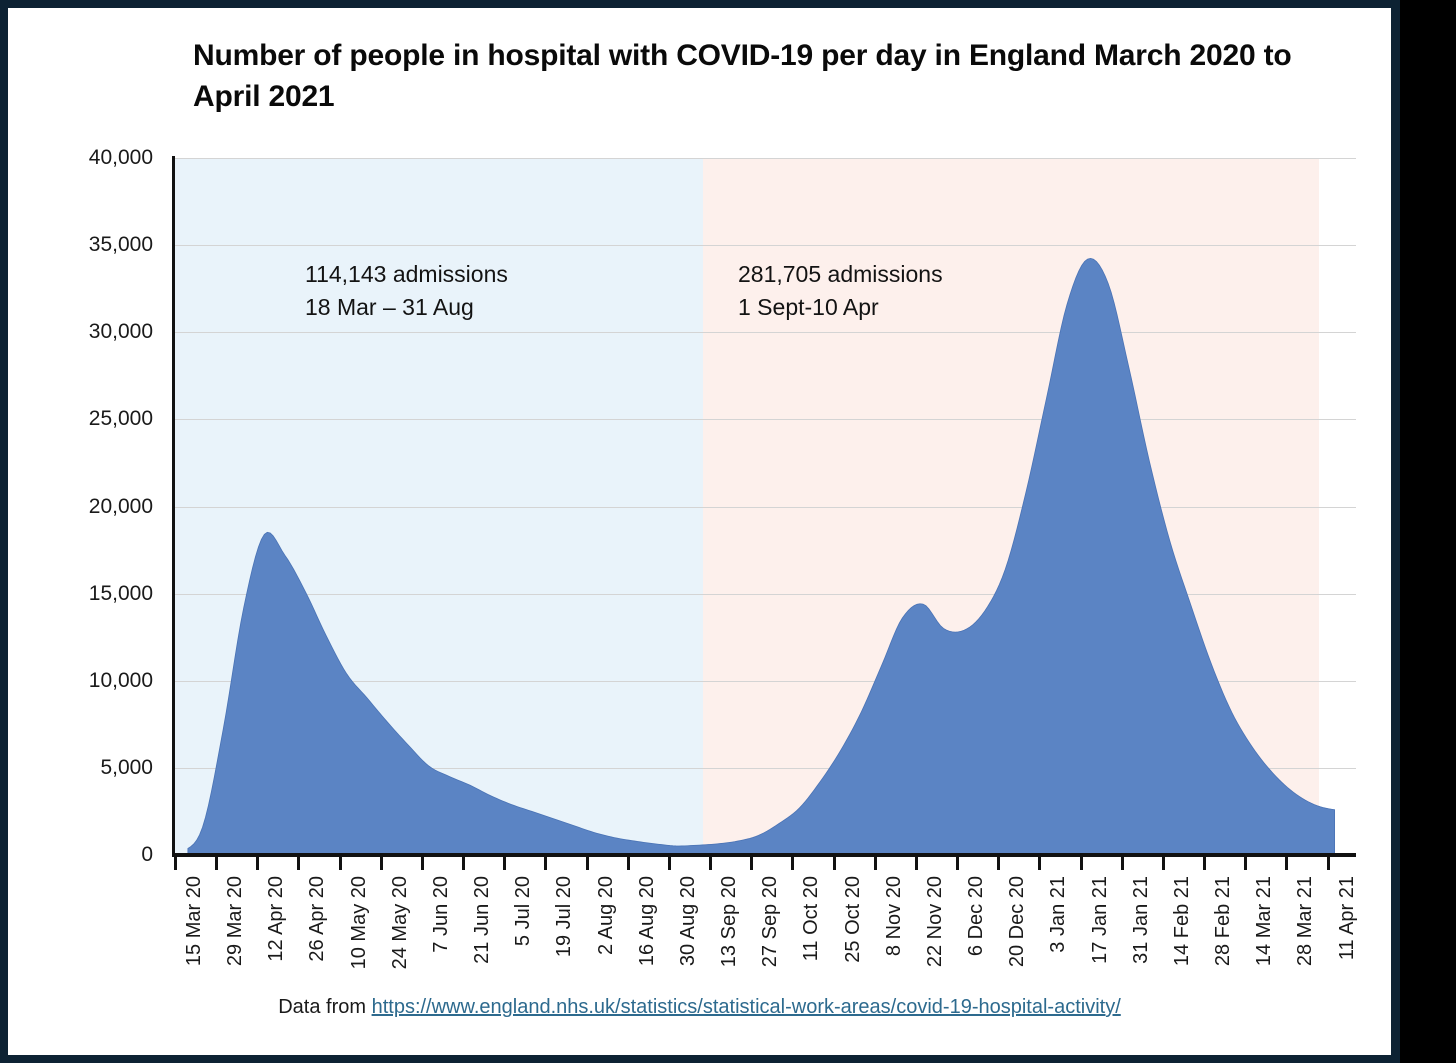 Image resolution: width=1456 pixels, height=1063 pixels. What do you see at coordinates (523, 911) in the screenshot?
I see `x-axis-tick-label: 5 Jul 20` at bounding box center [523, 911].